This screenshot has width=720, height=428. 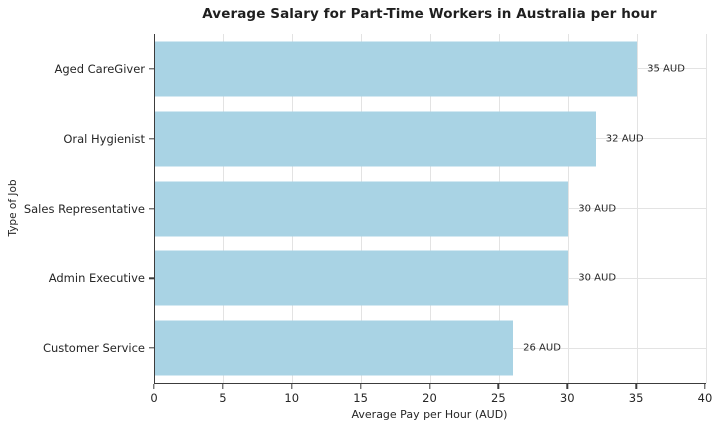 I want to click on x-tick-label: 10, so click(x=292, y=398).